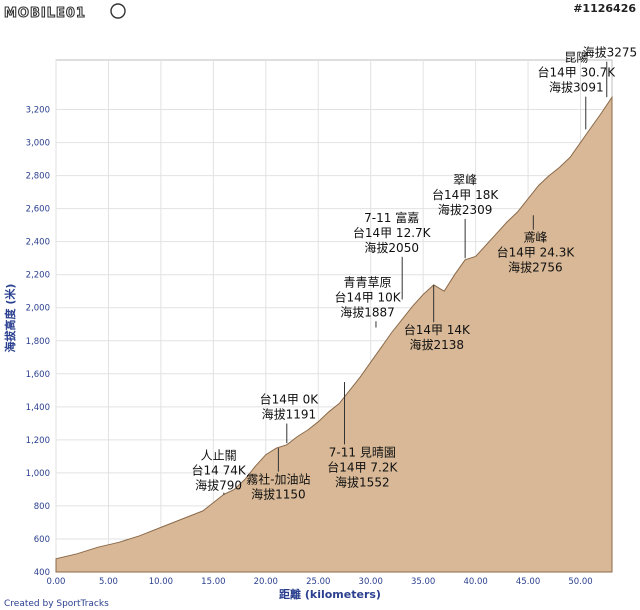 The image size is (640, 610). I want to click on annotation-label: 台14甲 12.7K, so click(392, 232).